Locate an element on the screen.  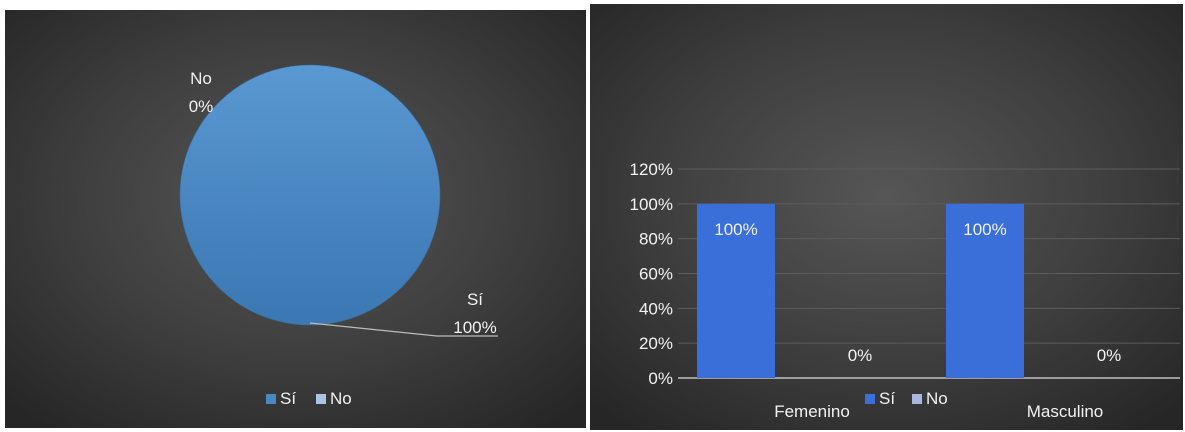
x-tick-label-masculino: Masculino is located at coordinates (1065, 411).